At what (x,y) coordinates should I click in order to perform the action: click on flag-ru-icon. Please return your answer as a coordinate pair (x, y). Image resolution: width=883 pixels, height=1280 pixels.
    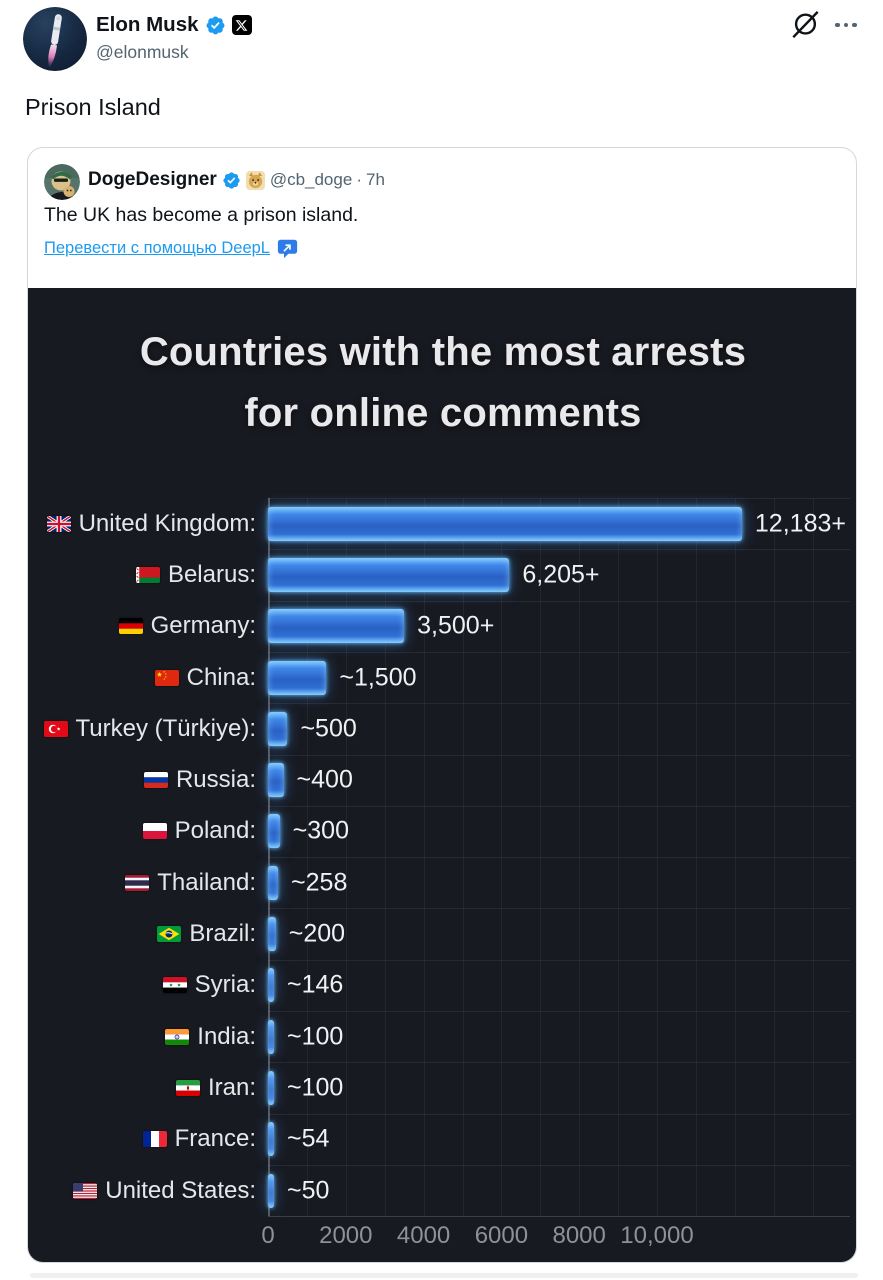
    Looking at the image, I should click on (155, 780).